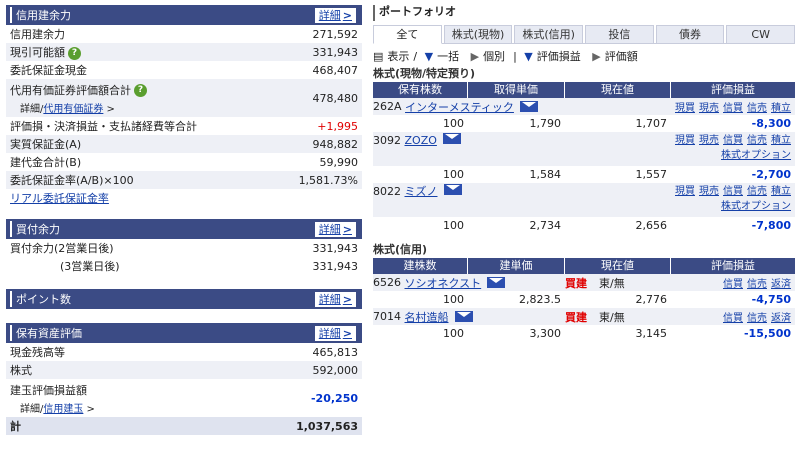 The width and height of the screenshot is (800, 459). What do you see at coordinates (584, 200) in the screenshot?
I see `table-row: 8022 ミズノ 現買 現売 信買 信売 積立 株式オプション` at bounding box center [584, 200].